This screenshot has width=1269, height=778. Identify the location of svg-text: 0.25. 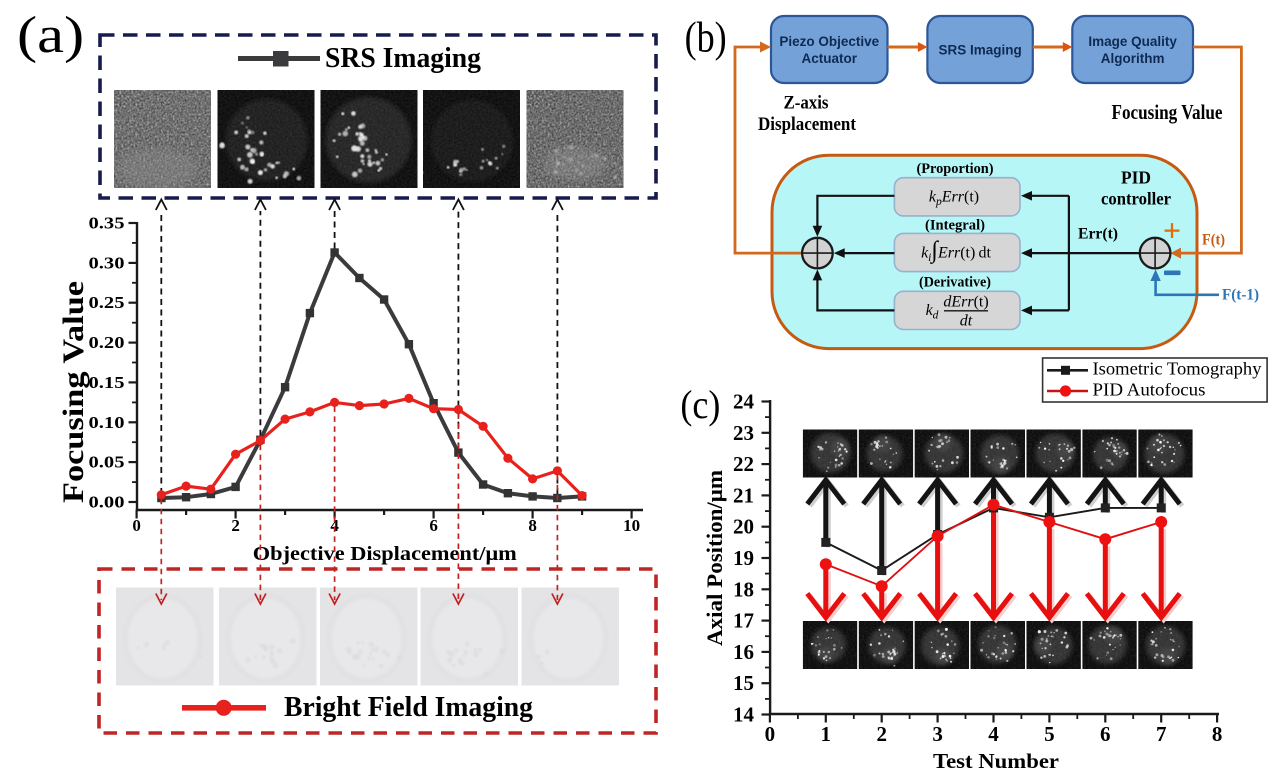
(107, 302).